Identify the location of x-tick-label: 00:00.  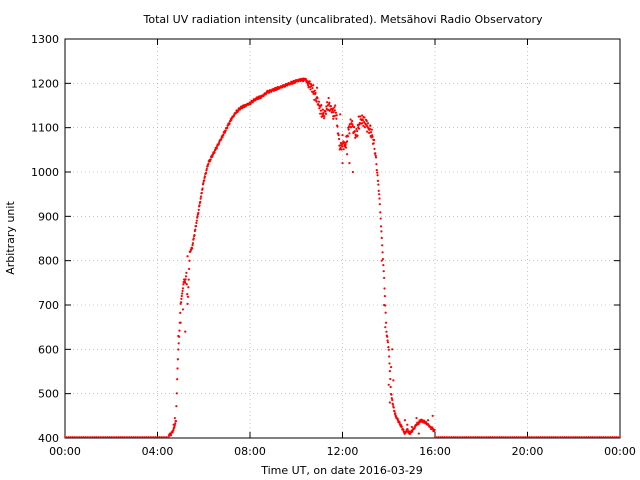
(65, 451).